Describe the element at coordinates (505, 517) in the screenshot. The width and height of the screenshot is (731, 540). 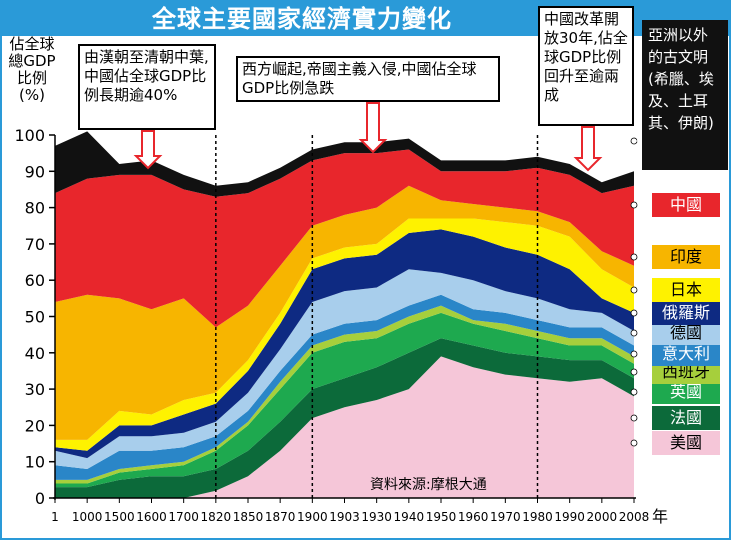
I see `x-tick-label: 1970` at that location.